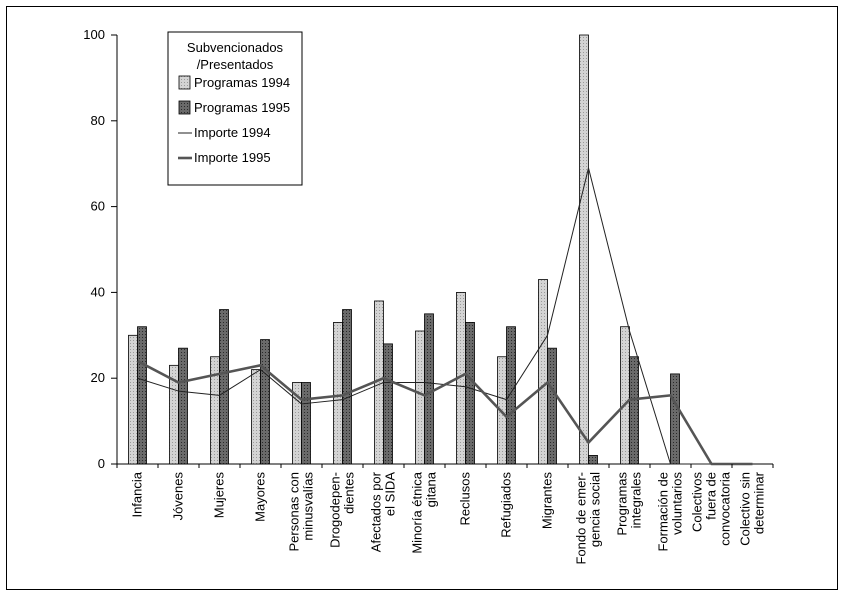 The width and height of the screenshot is (845, 597). I want to click on x-tick-label: Afectados por el SIDA, so click(383, 511).